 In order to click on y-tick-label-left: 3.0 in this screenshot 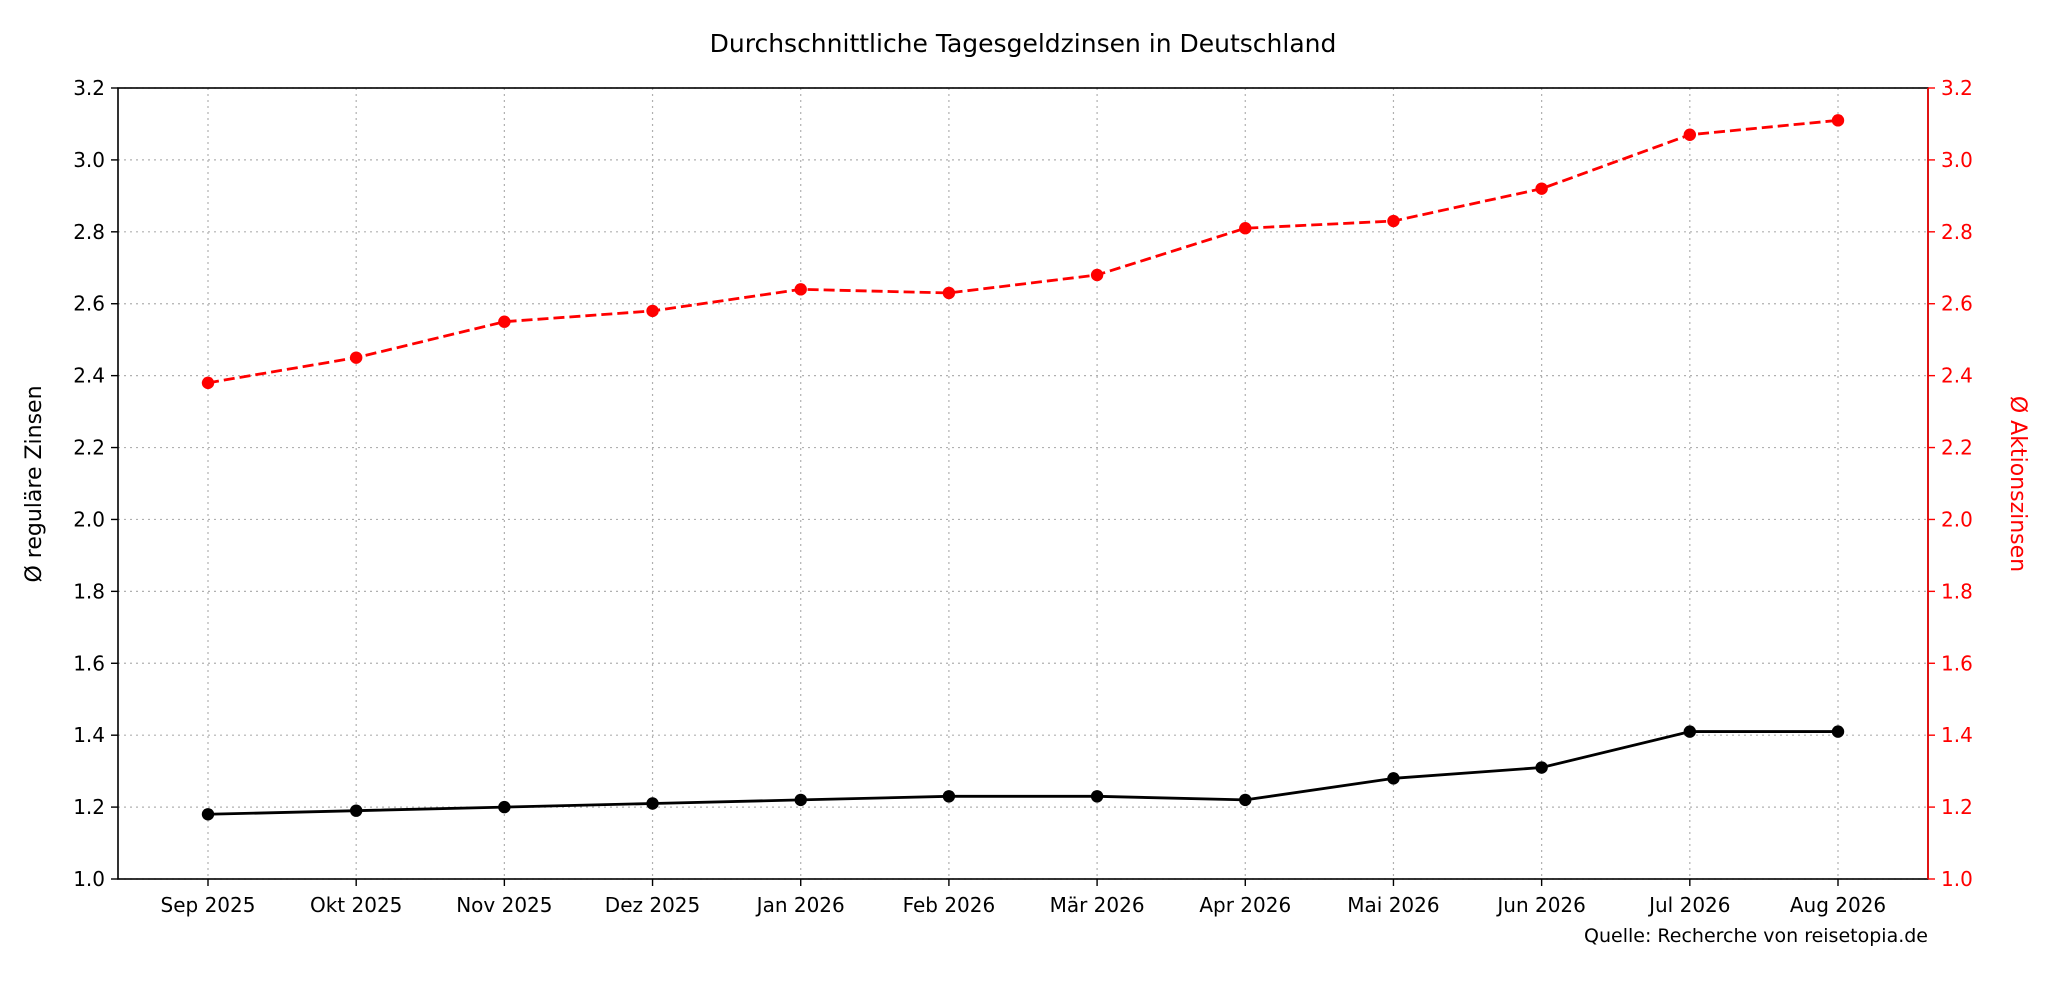, I will do `click(89, 160)`.